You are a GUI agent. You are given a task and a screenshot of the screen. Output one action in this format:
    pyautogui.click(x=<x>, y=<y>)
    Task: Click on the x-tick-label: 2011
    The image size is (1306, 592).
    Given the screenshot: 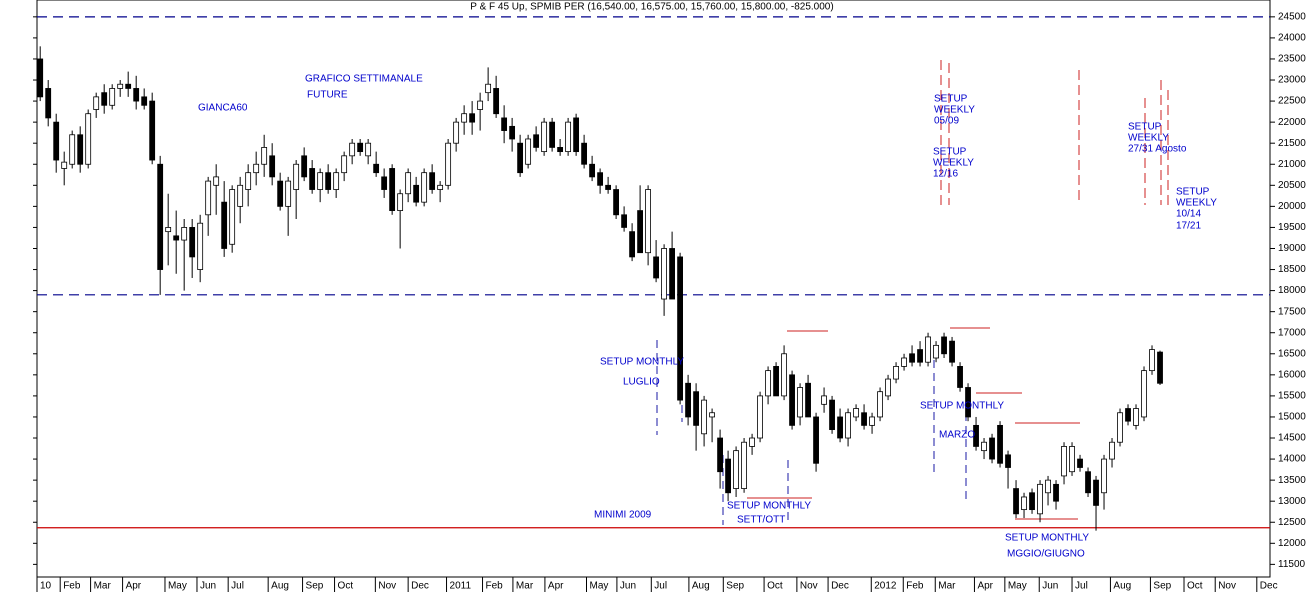 What is the action you would take?
    pyautogui.click(x=461, y=586)
    